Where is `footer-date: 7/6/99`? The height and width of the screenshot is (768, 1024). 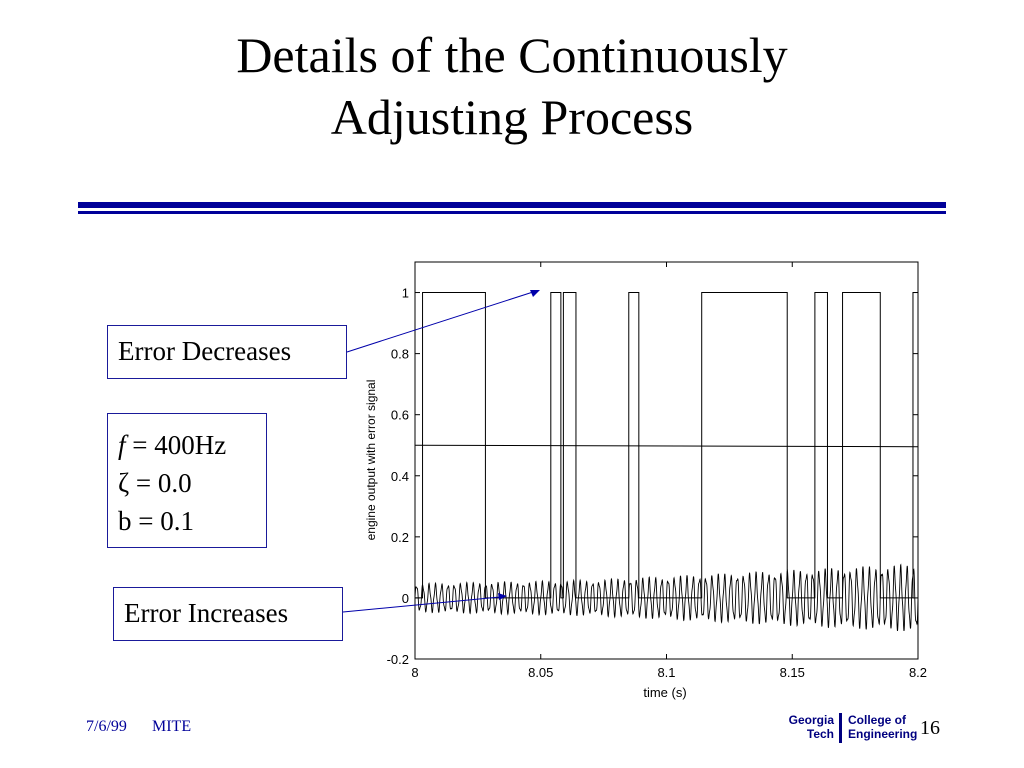
footer-date: 7/6/99 is located at coordinates (106, 726).